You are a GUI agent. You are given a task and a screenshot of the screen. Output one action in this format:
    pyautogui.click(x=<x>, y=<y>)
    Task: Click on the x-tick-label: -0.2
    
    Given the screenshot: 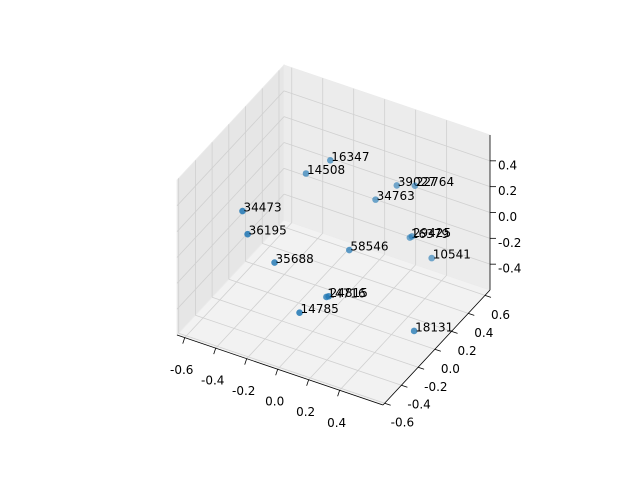 What is the action you would take?
    pyautogui.click(x=243, y=391)
    